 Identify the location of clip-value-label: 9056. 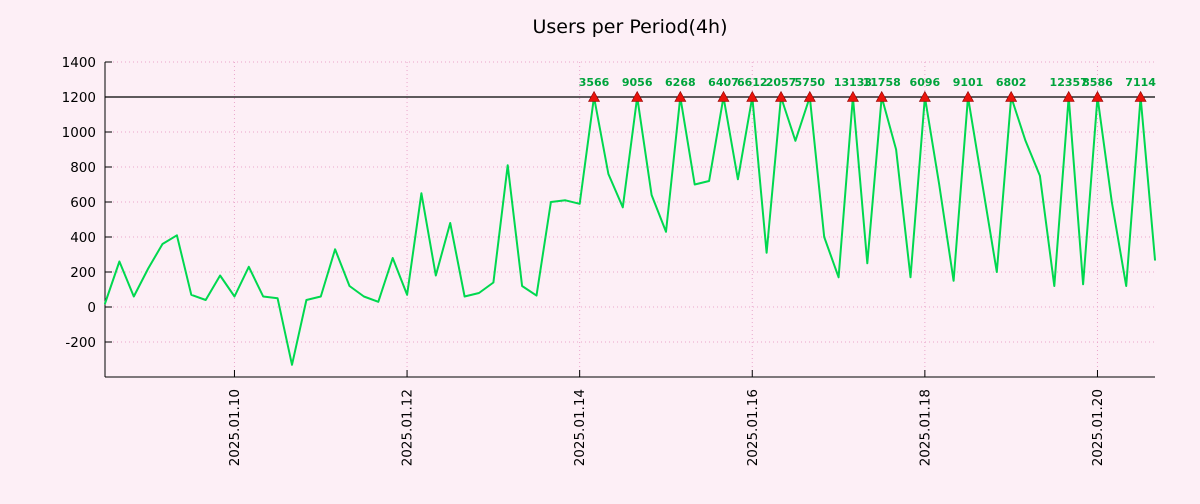
(637, 82).